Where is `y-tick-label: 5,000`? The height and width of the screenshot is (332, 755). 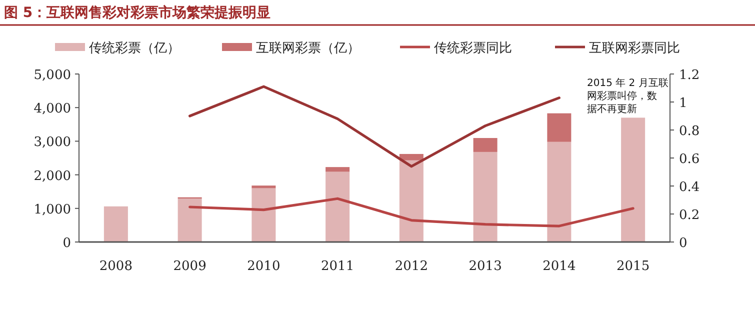
y-tick-label: 5,000 is located at coordinates (52, 75).